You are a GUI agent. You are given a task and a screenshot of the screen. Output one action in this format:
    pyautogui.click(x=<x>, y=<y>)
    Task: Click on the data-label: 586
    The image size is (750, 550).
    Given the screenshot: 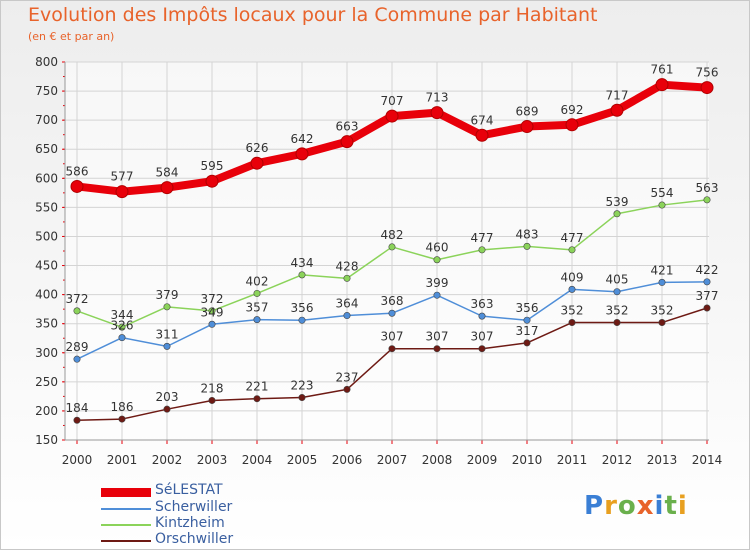 What is the action you would take?
    pyautogui.click(x=77, y=171)
    